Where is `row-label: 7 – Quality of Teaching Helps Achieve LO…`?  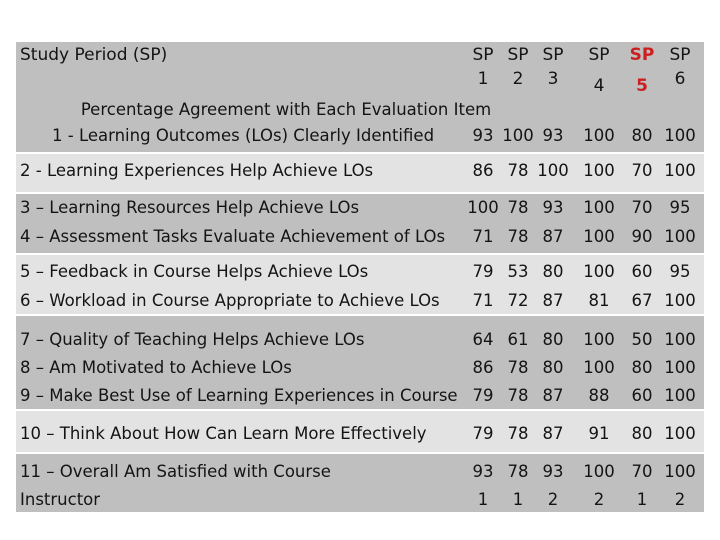
row-label: 7 – Quality of Teaching Helps Achieve LO… is located at coordinates (192, 339).